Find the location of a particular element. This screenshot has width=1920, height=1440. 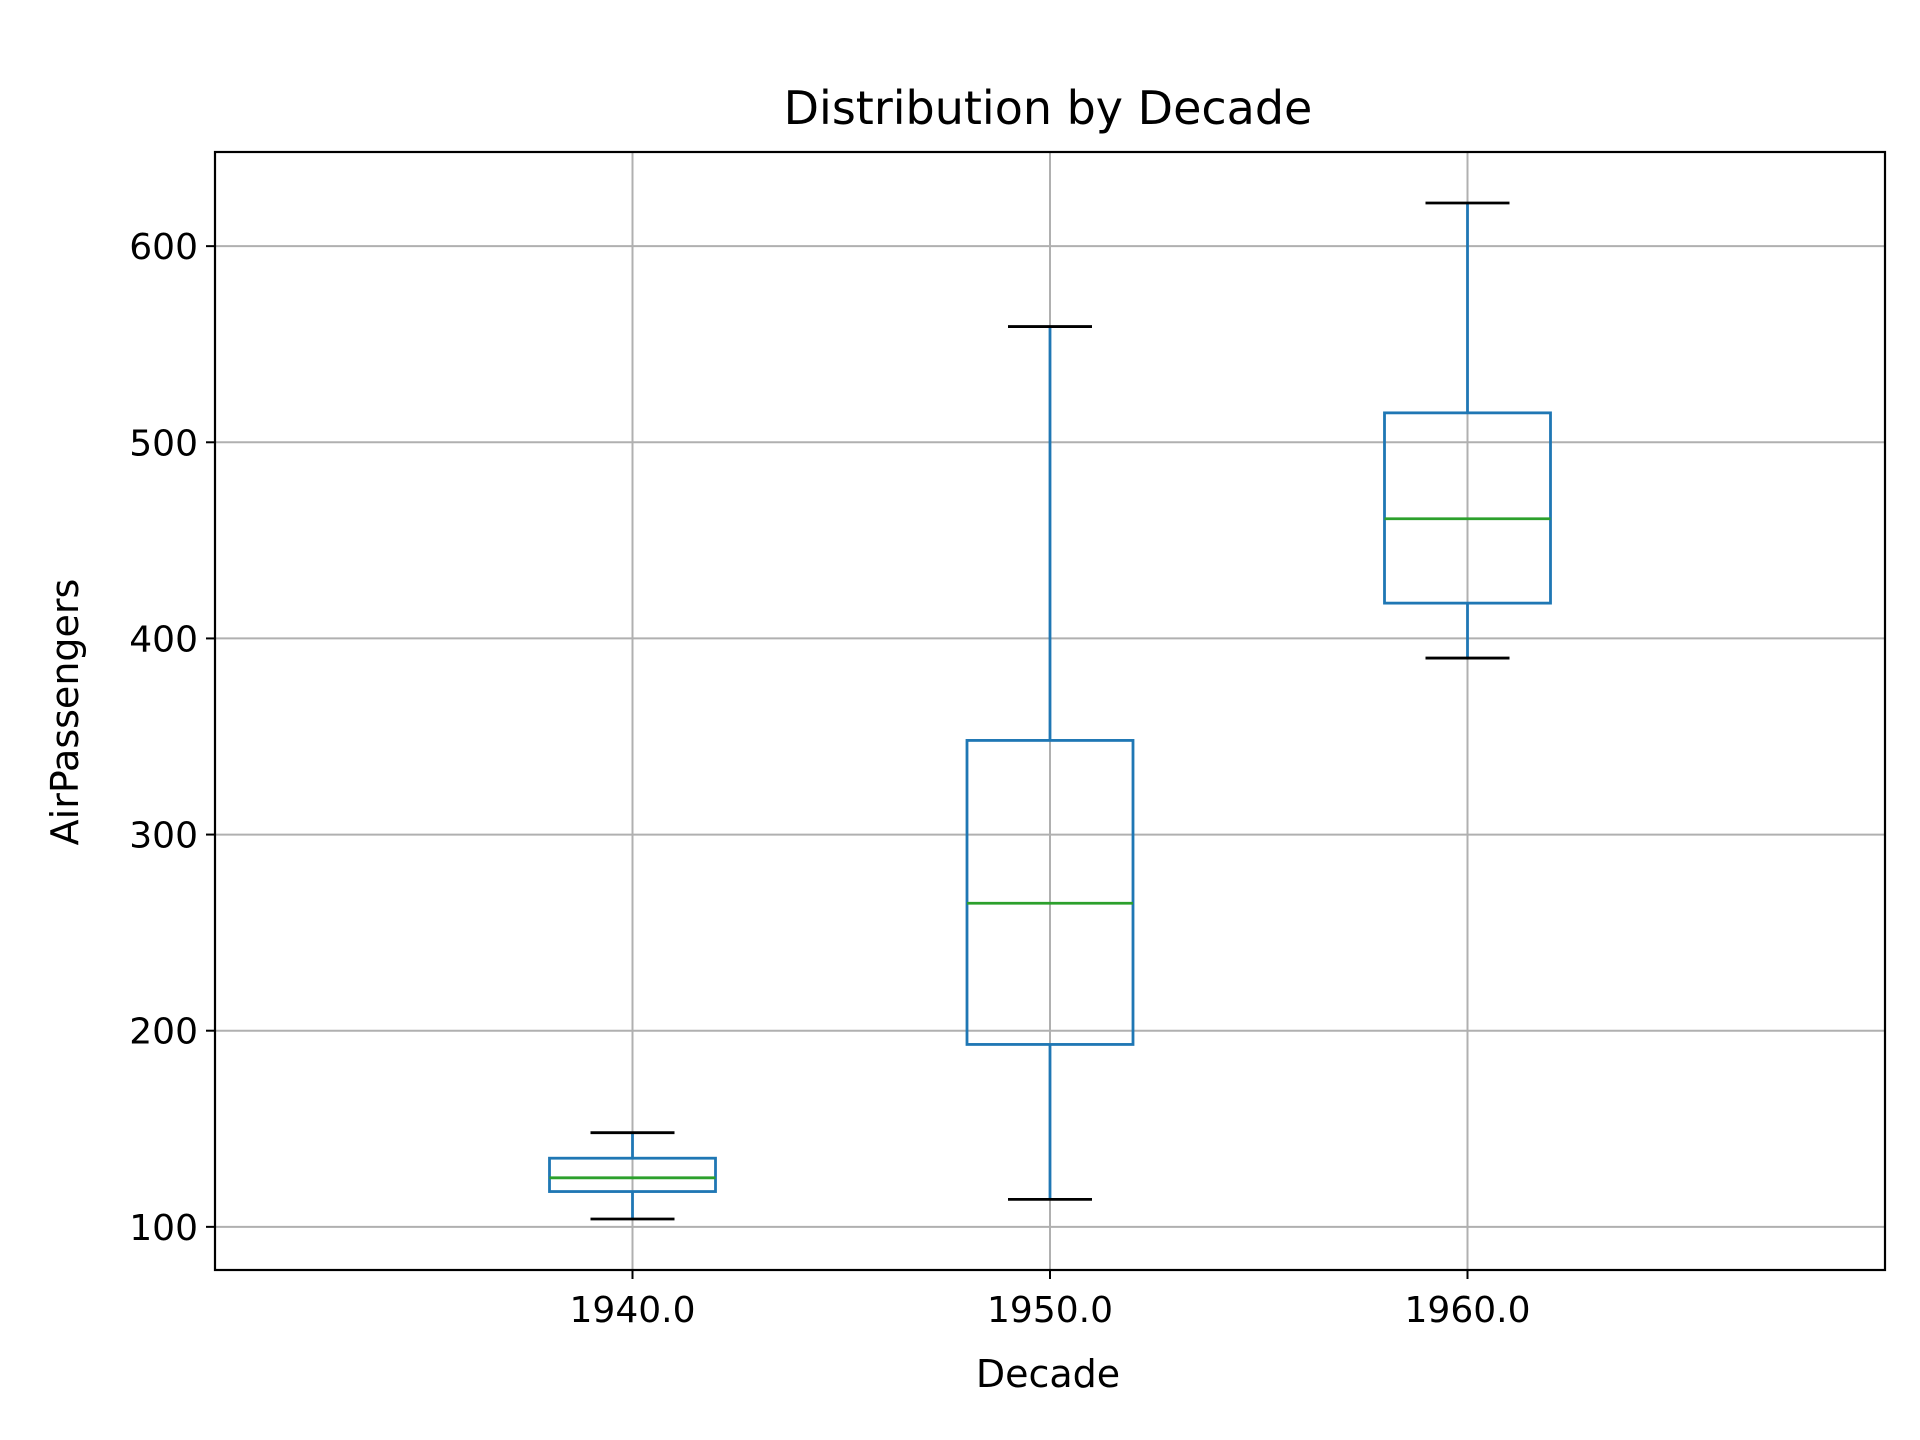

box-1940.0 is located at coordinates (632, 1176).